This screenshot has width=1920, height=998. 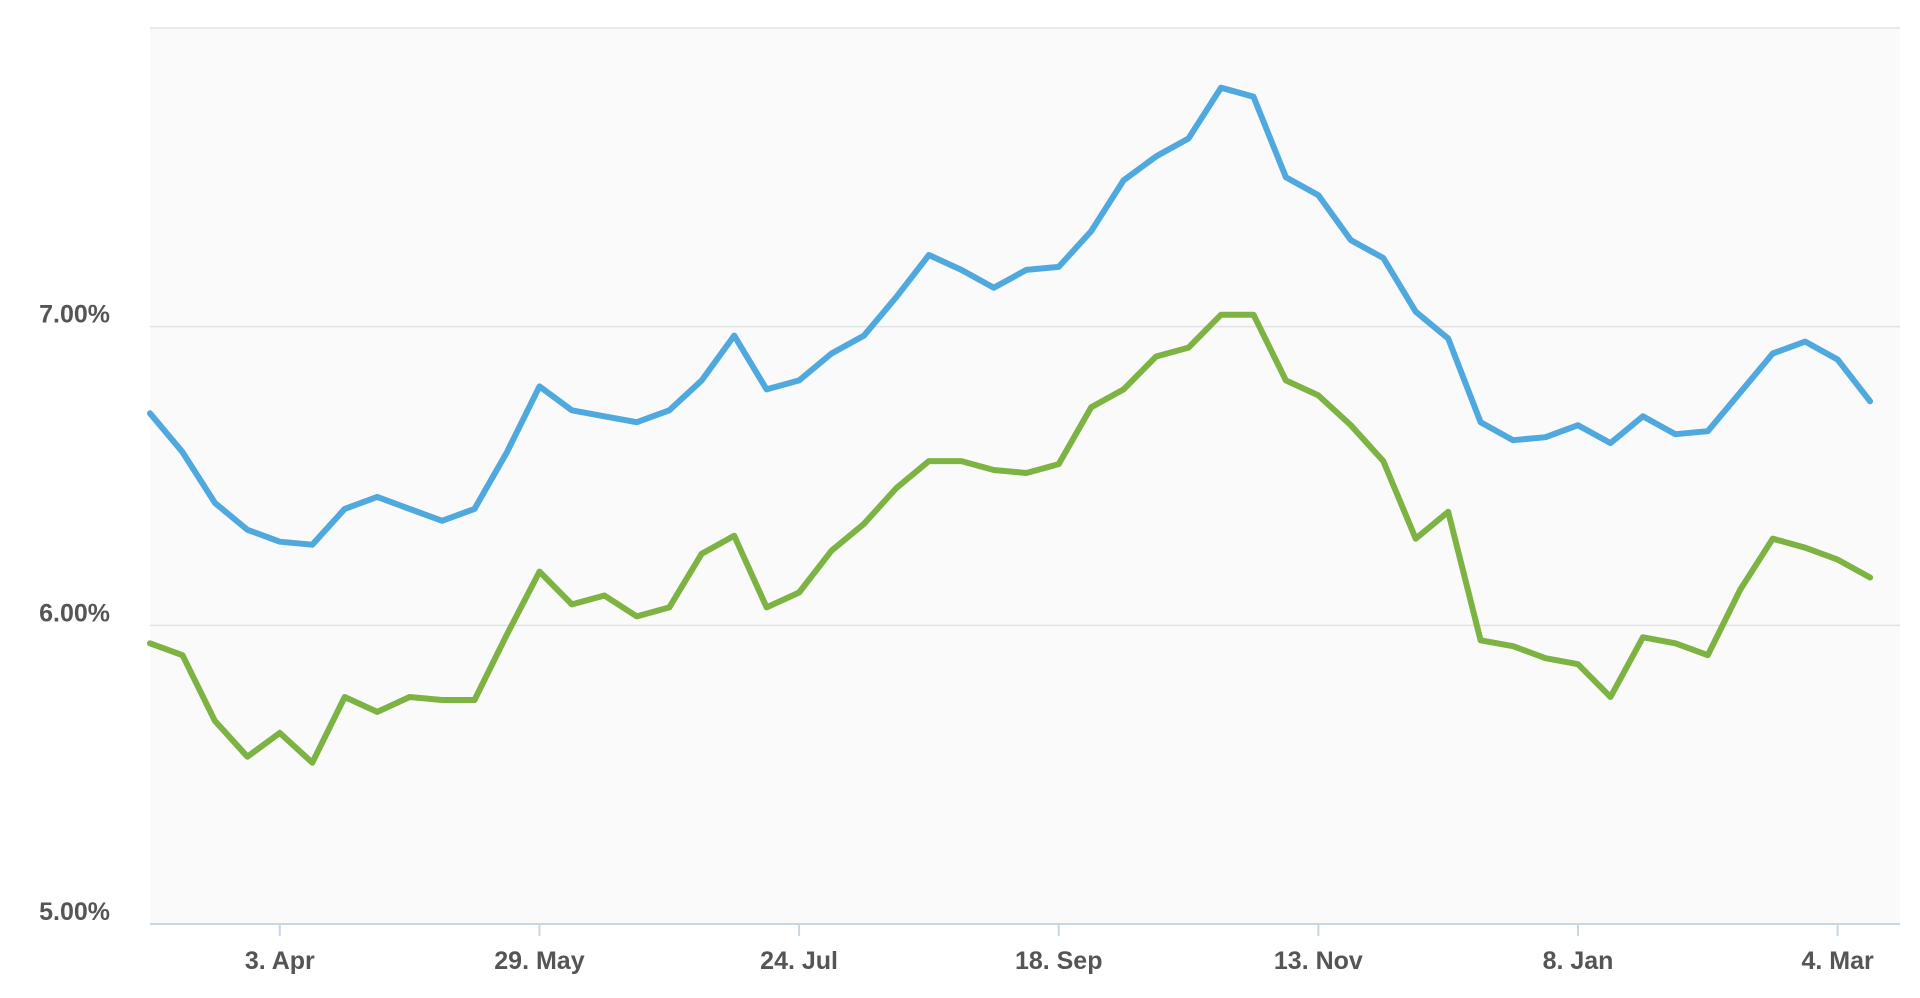 I want to click on x-tick-label: 18. Sep, so click(x=1059, y=961).